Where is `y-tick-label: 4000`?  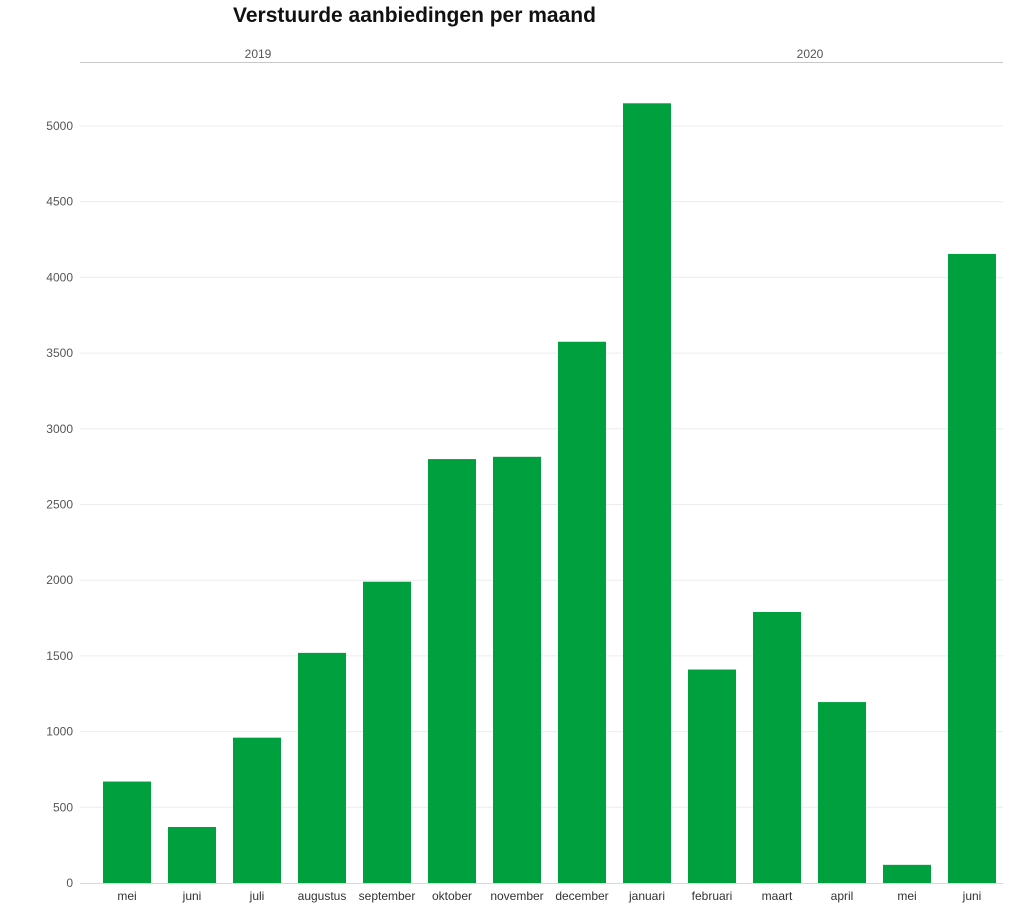
y-tick-label: 4000 is located at coordinates (59, 277).